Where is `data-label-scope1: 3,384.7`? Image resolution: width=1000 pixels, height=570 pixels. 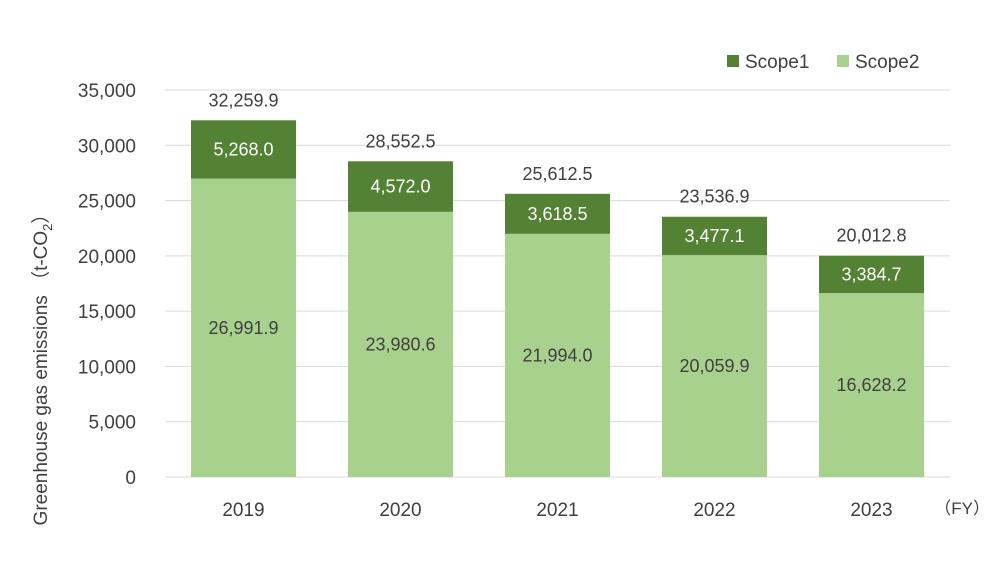
data-label-scope1: 3,384.7 is located at coordinates (871, 274).